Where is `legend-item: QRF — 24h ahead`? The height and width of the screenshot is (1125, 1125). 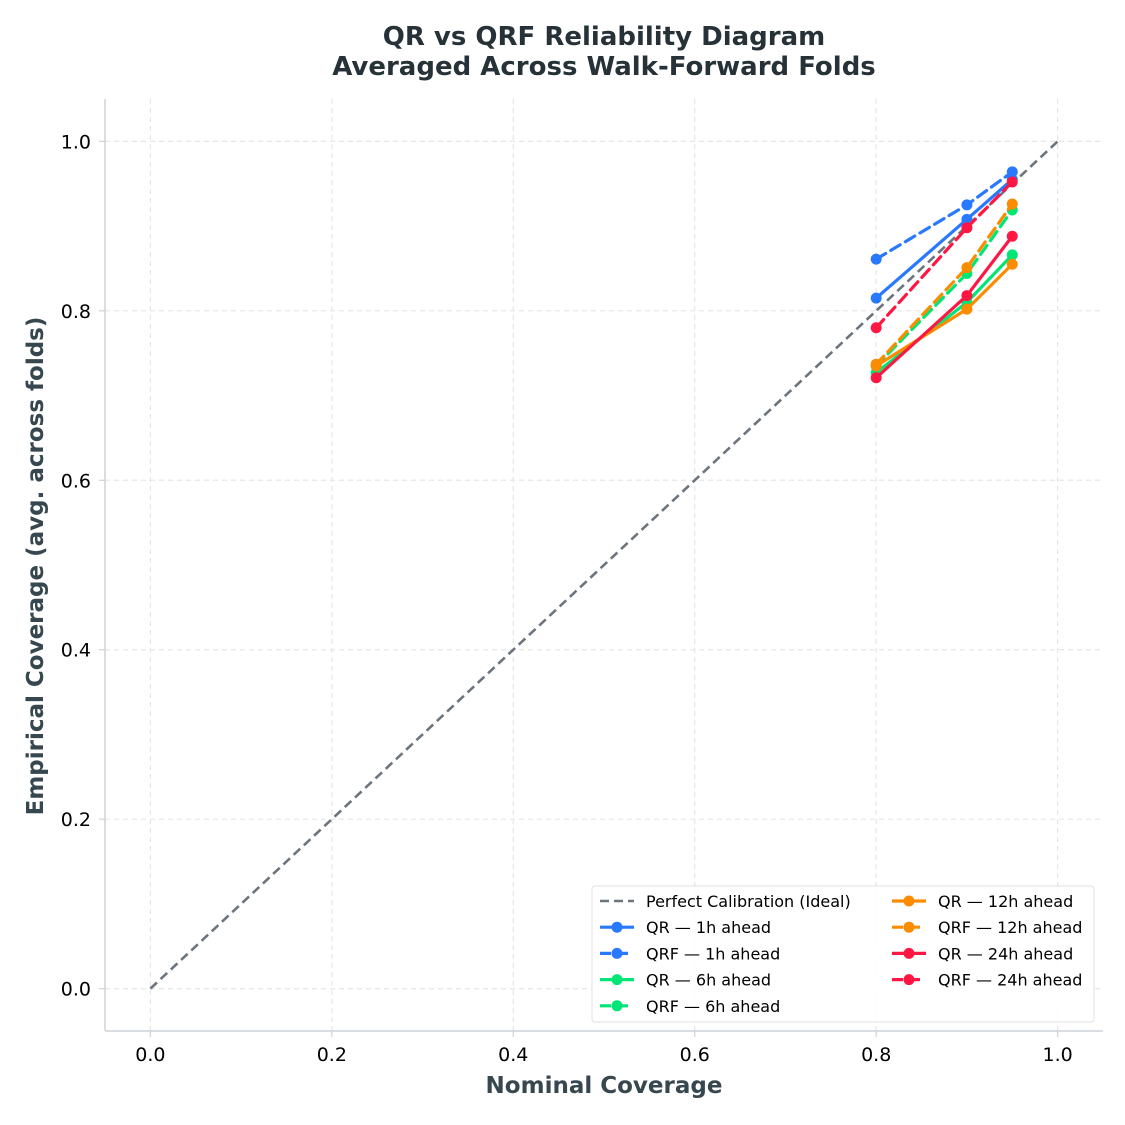 legend-item: QRF — 24h ahead is located at coordinates (987, 980).